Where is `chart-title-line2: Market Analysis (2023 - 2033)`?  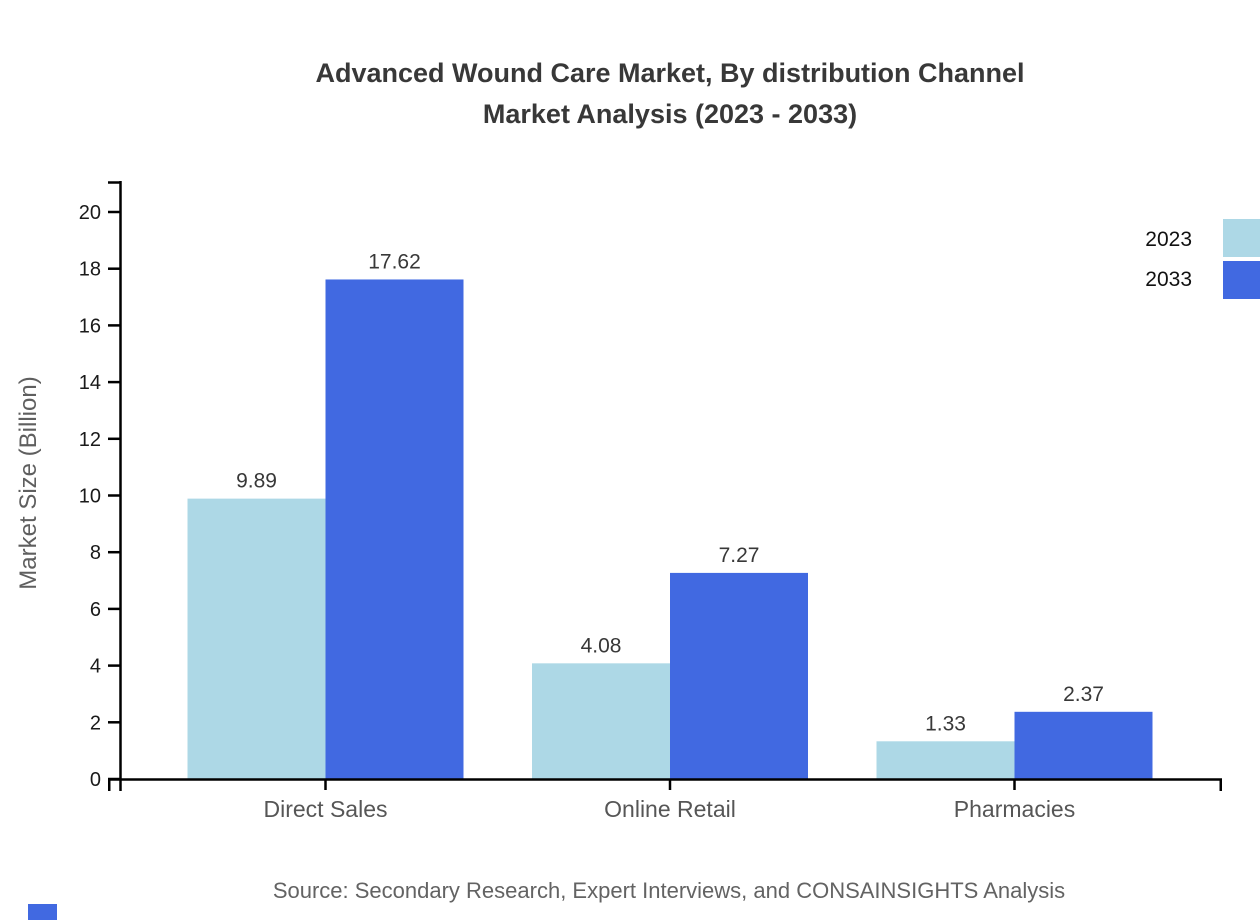
chart-title-line2: Market Analysis (2023 - 2033) is located at coordinates (670, 114).